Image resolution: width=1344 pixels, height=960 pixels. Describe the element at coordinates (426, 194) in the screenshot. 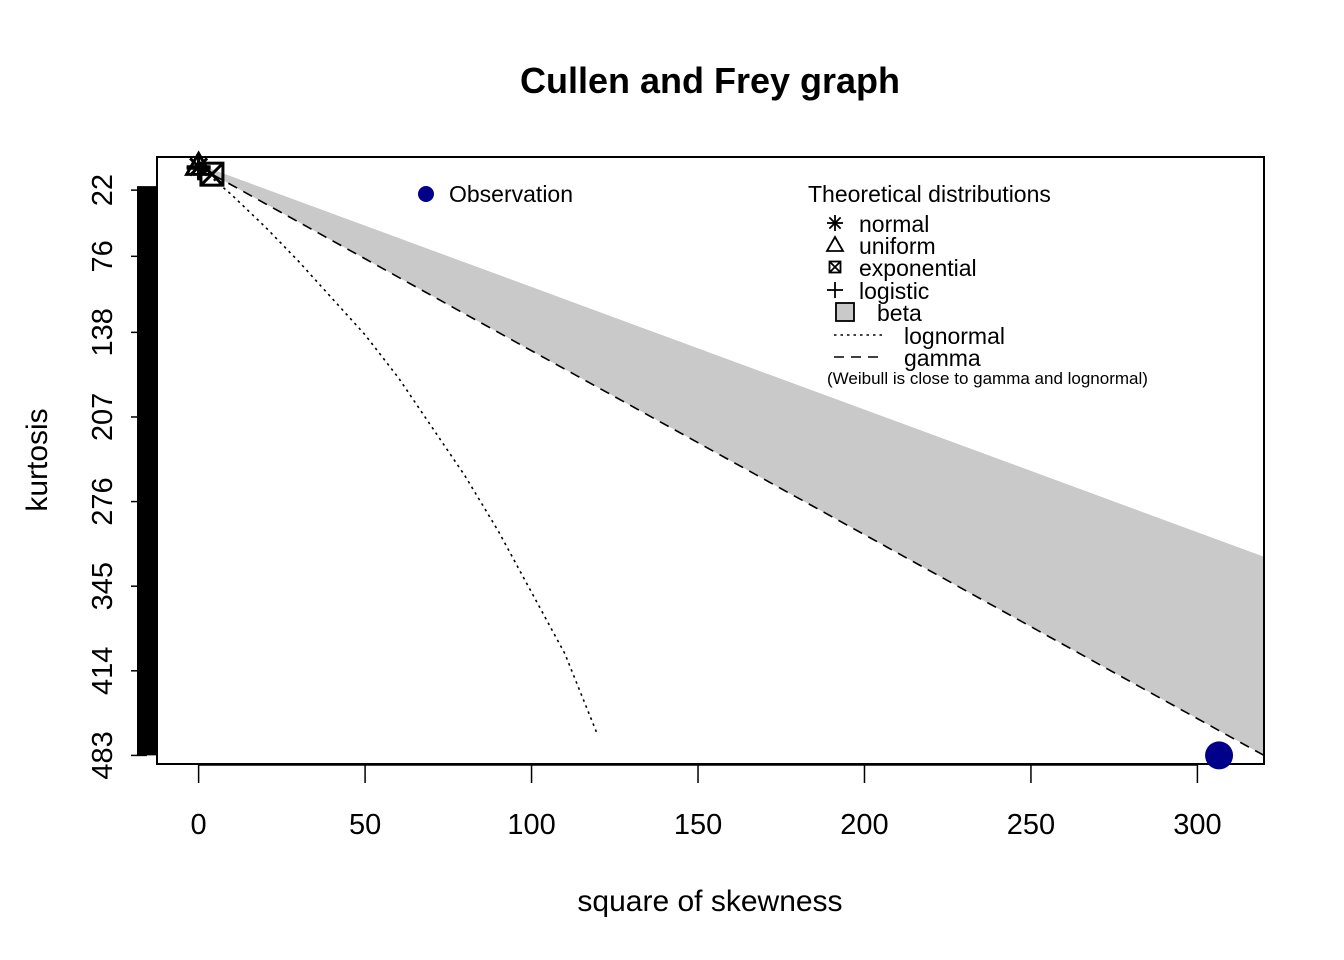

I see `legend-observation-marker` at that location.